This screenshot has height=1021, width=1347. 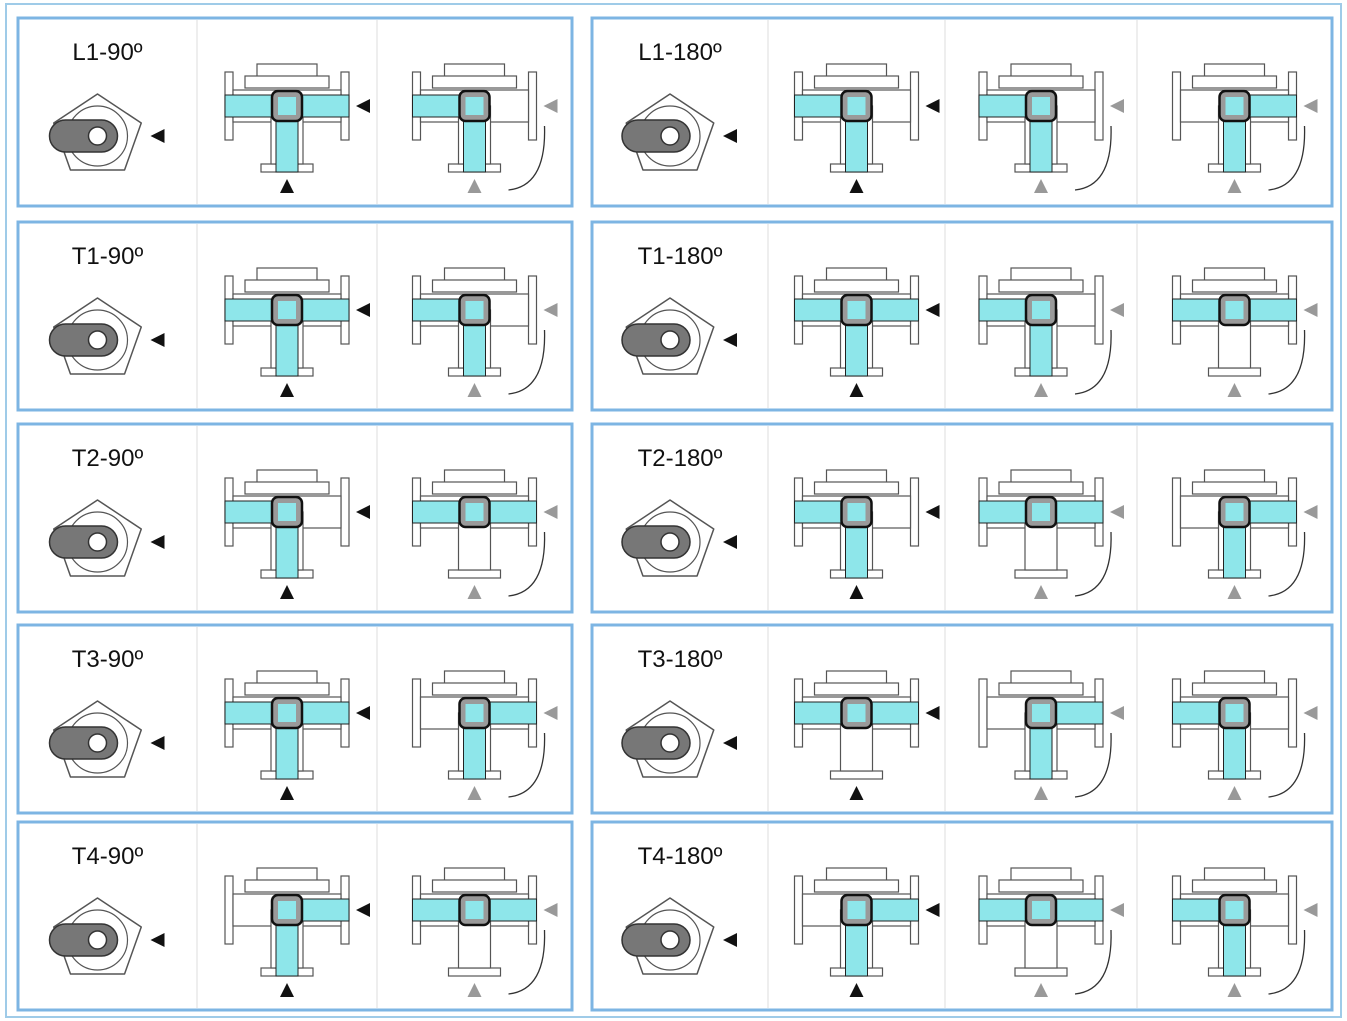 I want to click on actuator-handle, so click(x=656, y=136).